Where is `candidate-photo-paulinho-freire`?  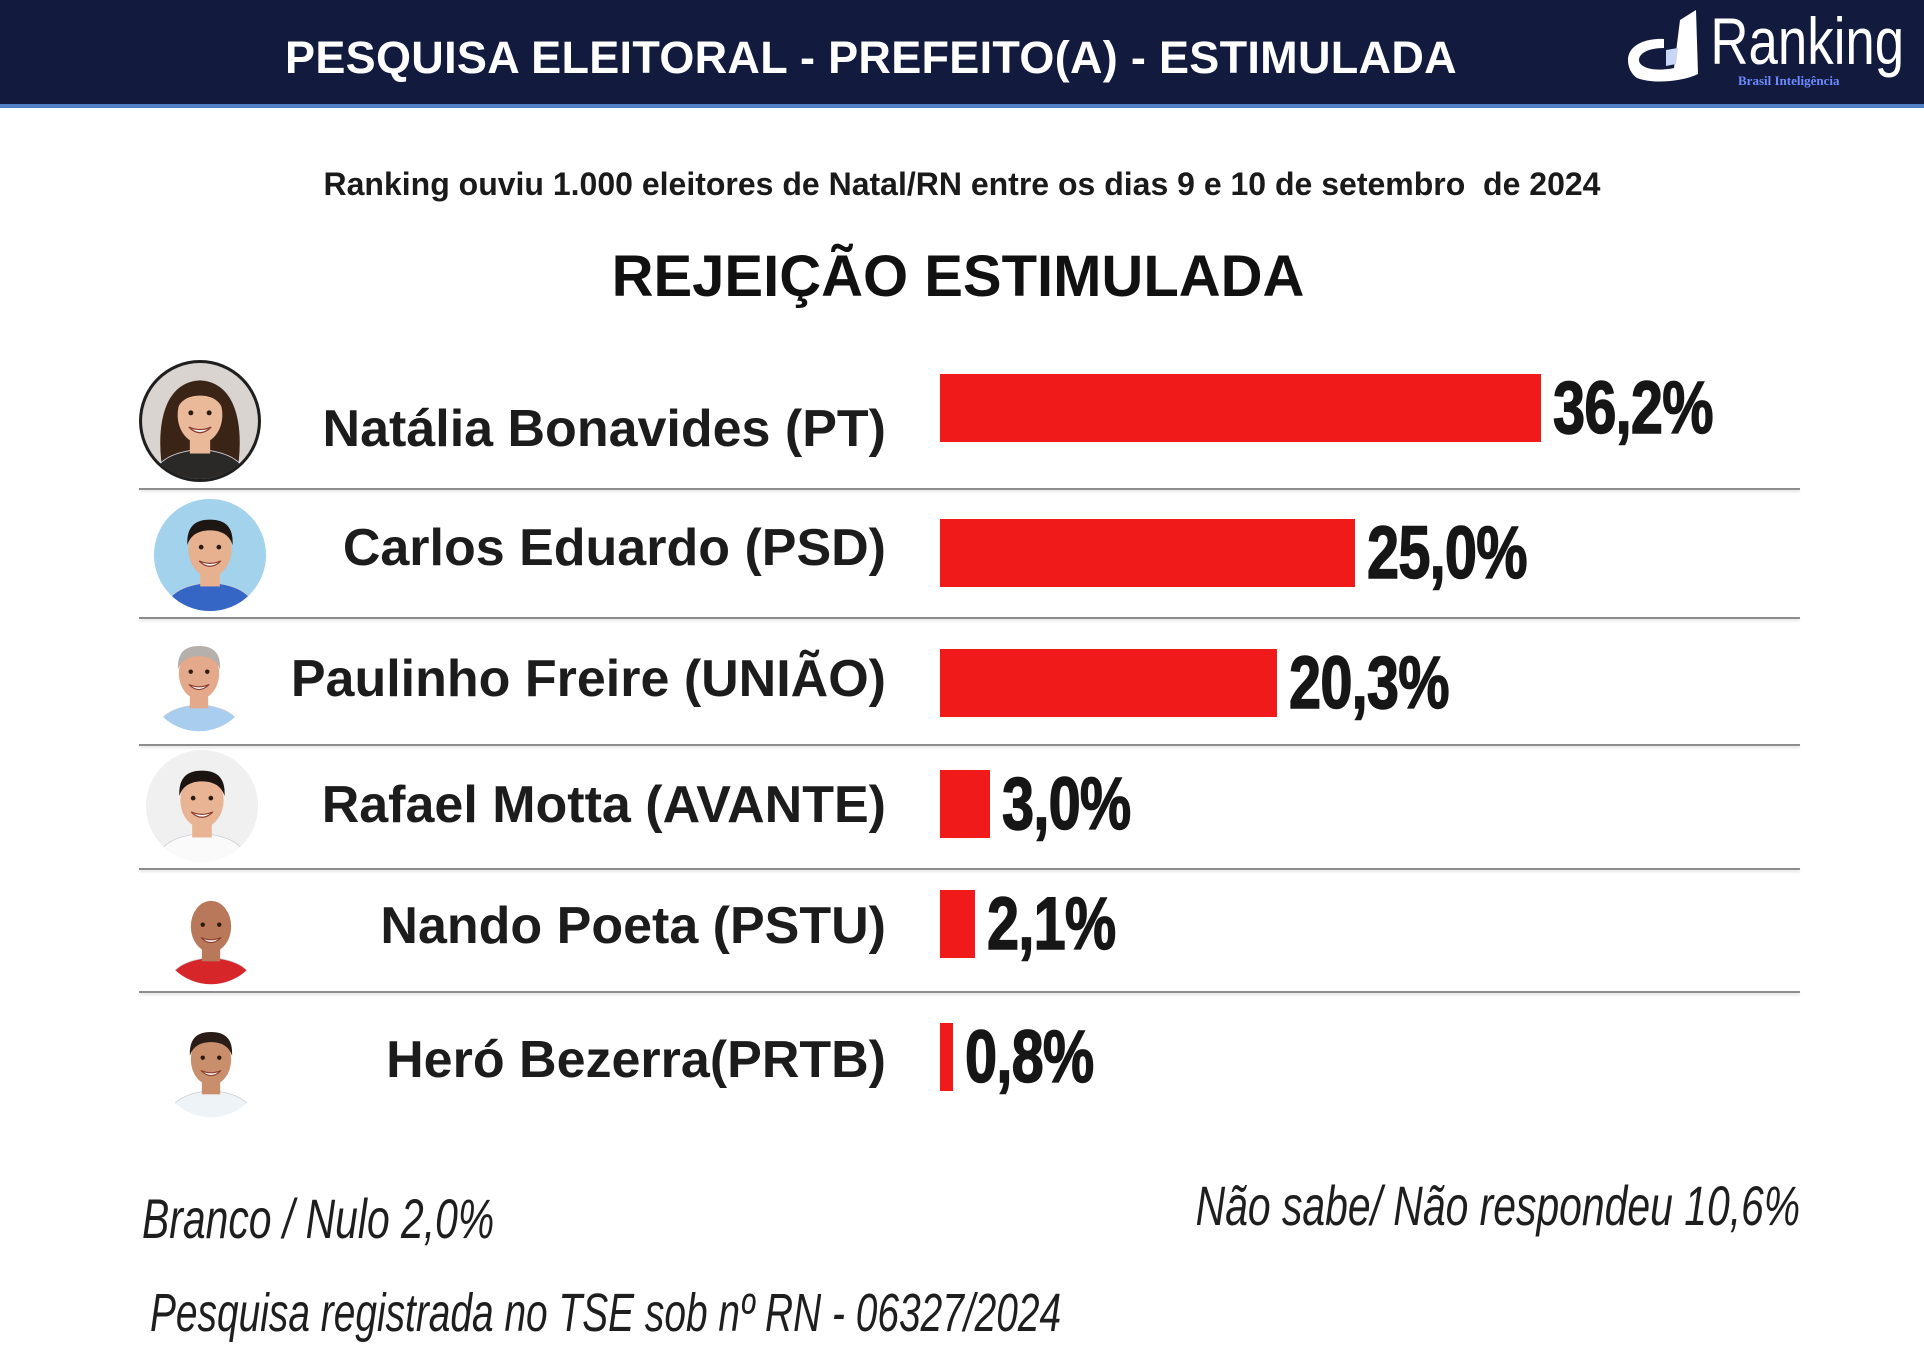
candidate-photo-paulinho-freire is located at coordinates (199, 679).